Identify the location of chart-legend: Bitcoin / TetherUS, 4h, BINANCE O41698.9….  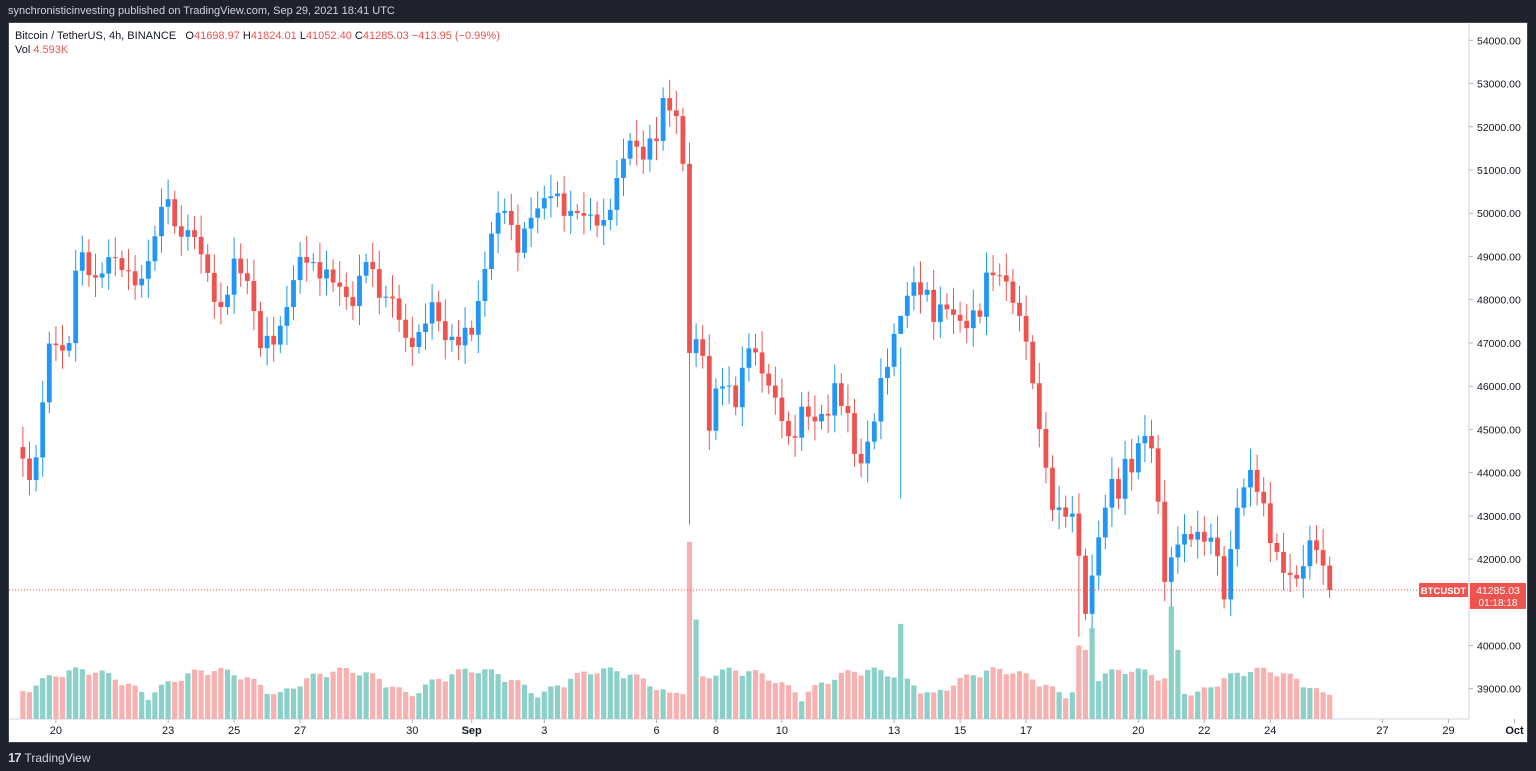
(257, 43).